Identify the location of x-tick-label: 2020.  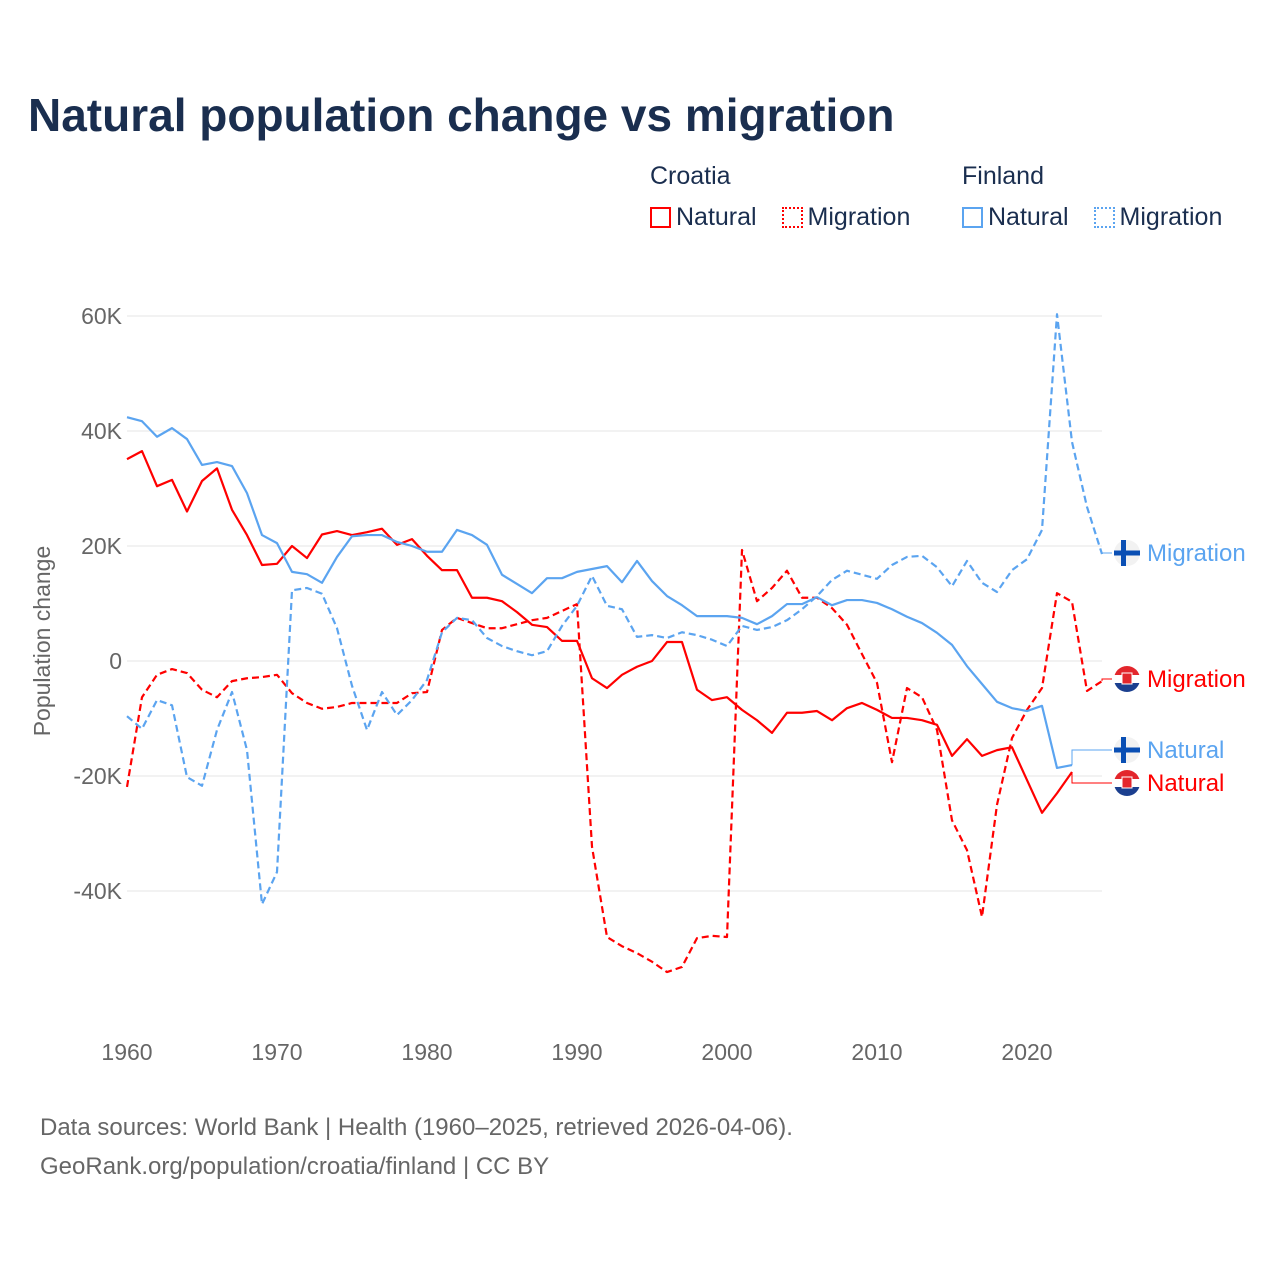
(1026, 1052).